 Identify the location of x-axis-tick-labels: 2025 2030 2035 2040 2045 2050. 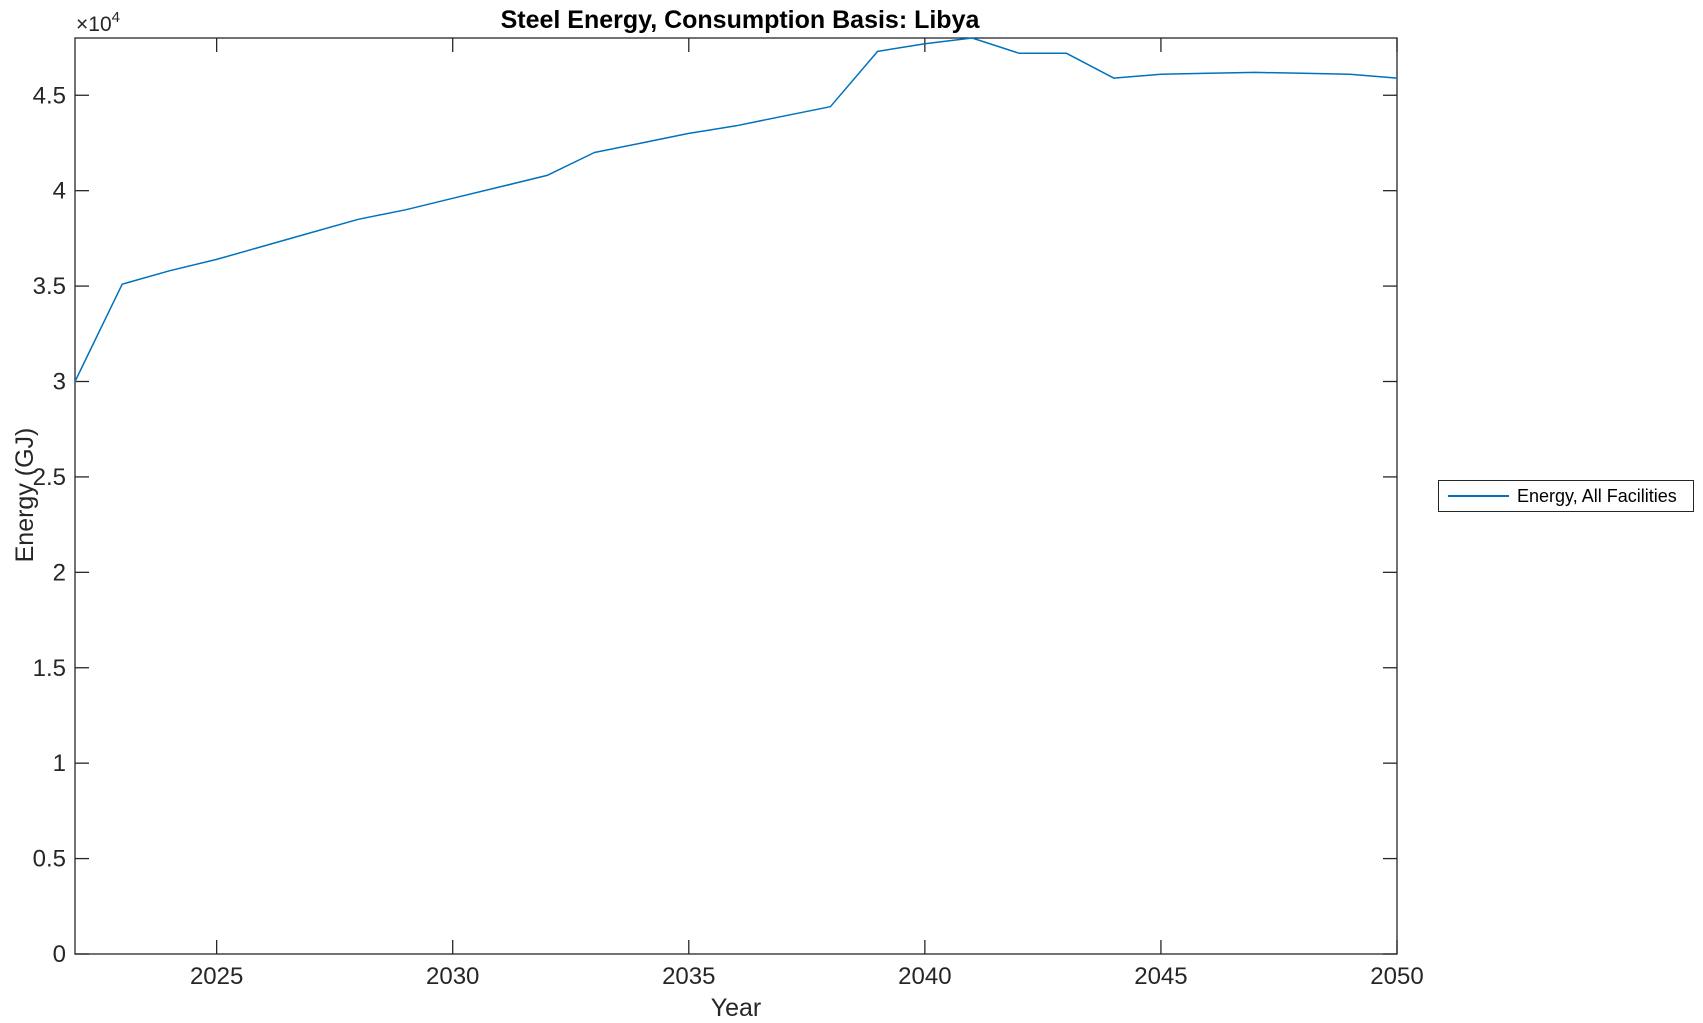
(807, 976).